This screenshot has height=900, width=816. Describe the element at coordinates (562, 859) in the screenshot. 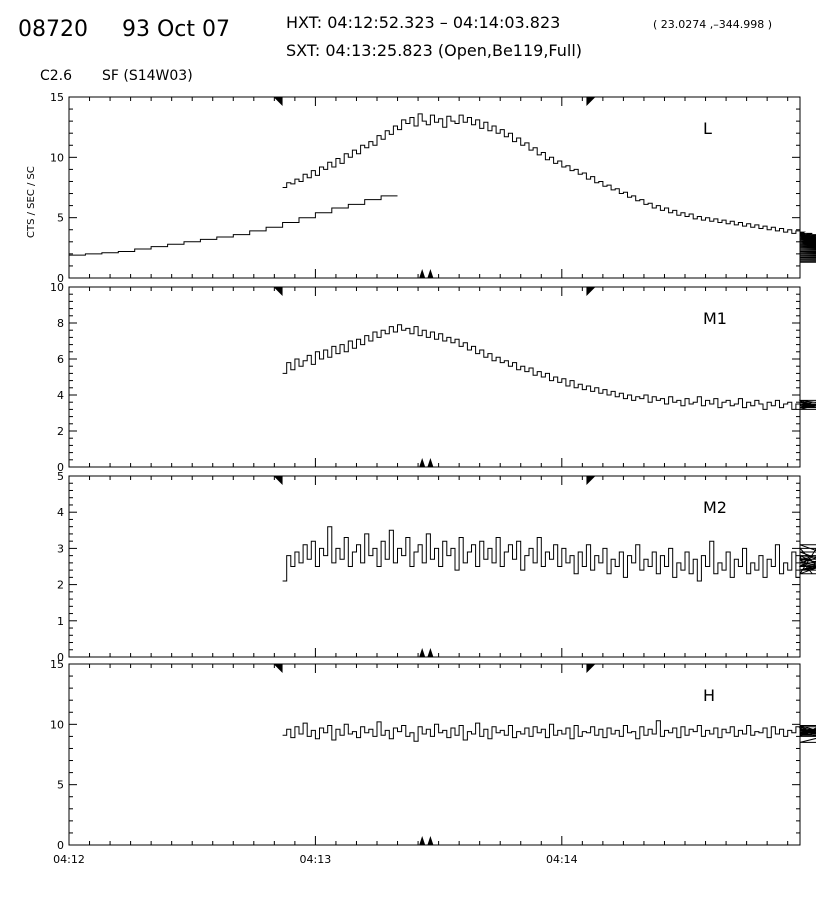

I see `x-tick-label: 04:14` at that location.